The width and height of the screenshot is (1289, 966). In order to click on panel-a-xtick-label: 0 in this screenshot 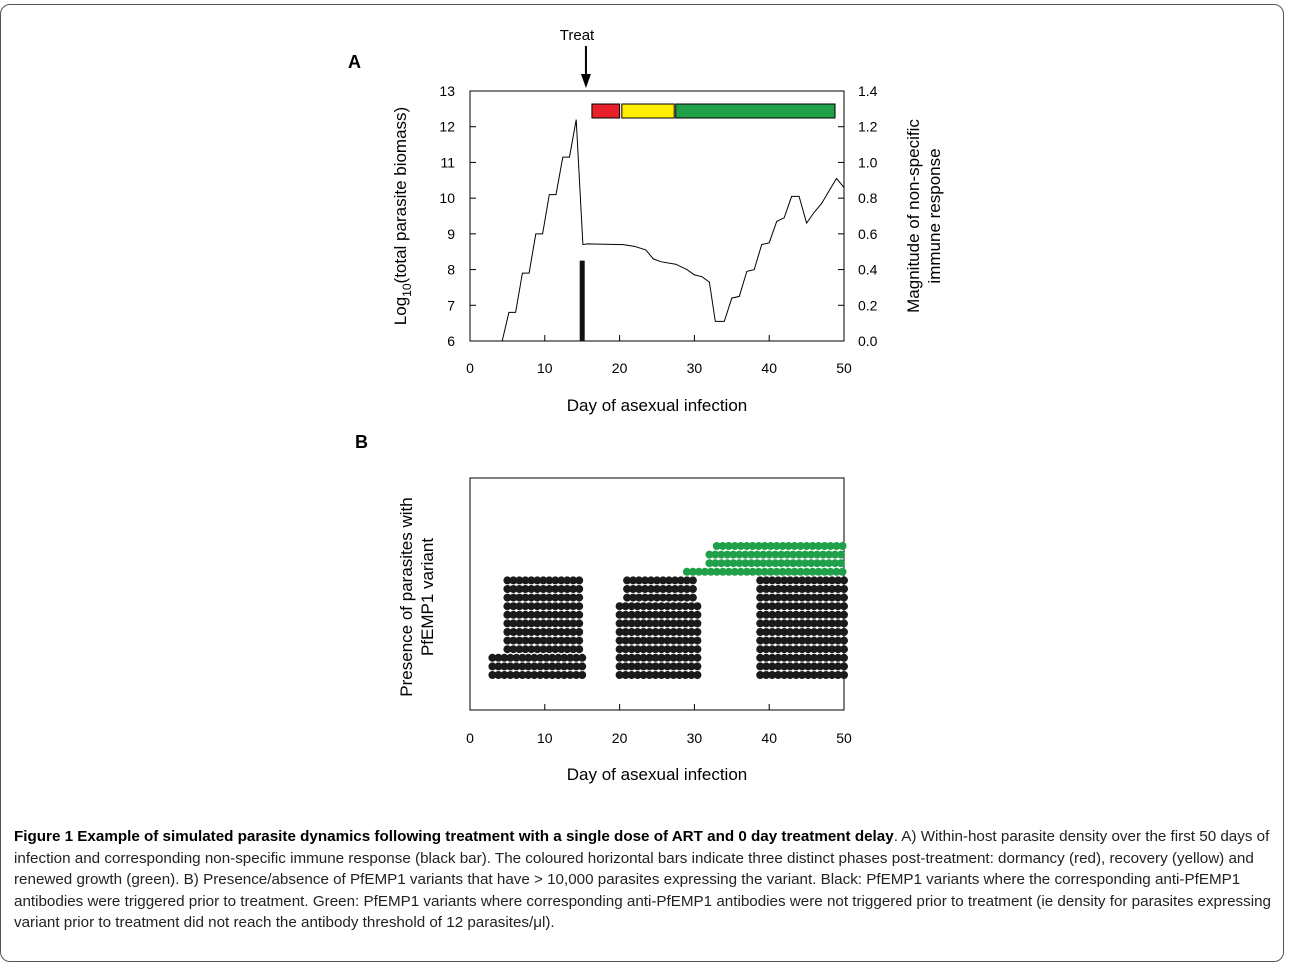, I will do `click(470, 368)`.